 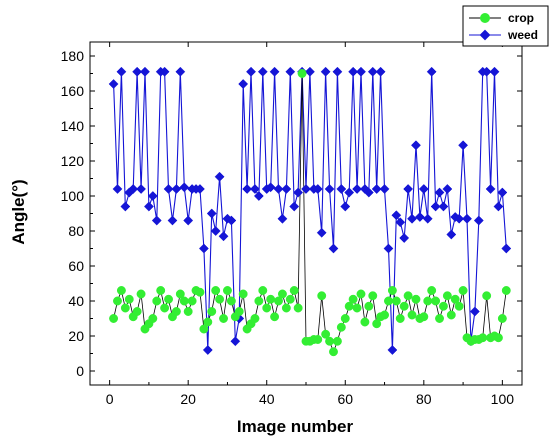 What do you see at coordinates (110, 399) in the screenshot?
I see `x-tick-label: 0` at bounding box center [110, 399].